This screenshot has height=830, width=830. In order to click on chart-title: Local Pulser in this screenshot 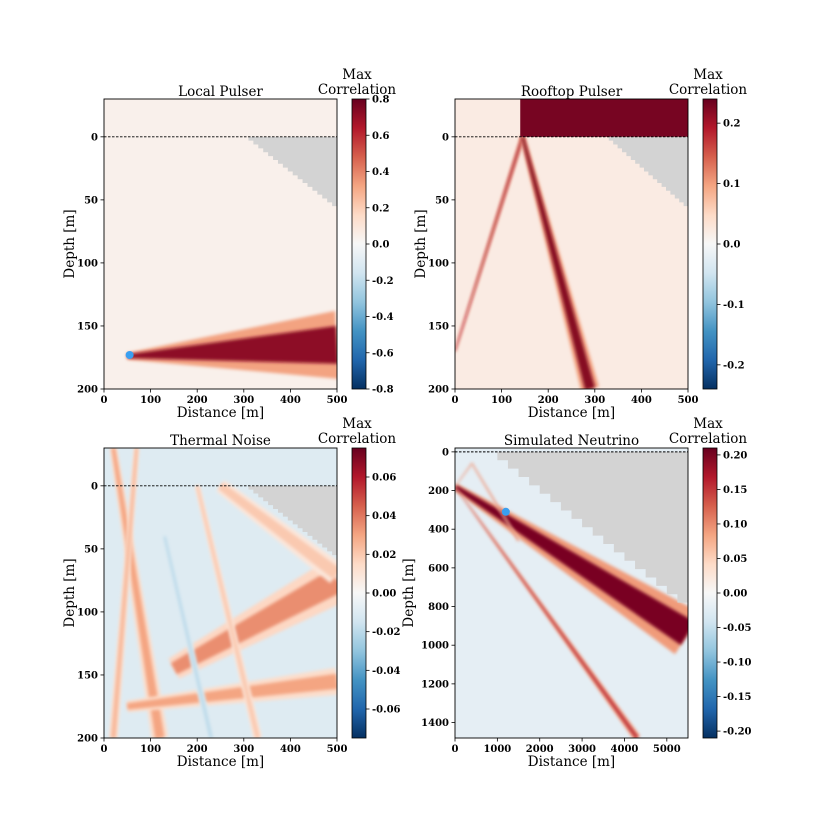, I will do `click(220, 92)`.